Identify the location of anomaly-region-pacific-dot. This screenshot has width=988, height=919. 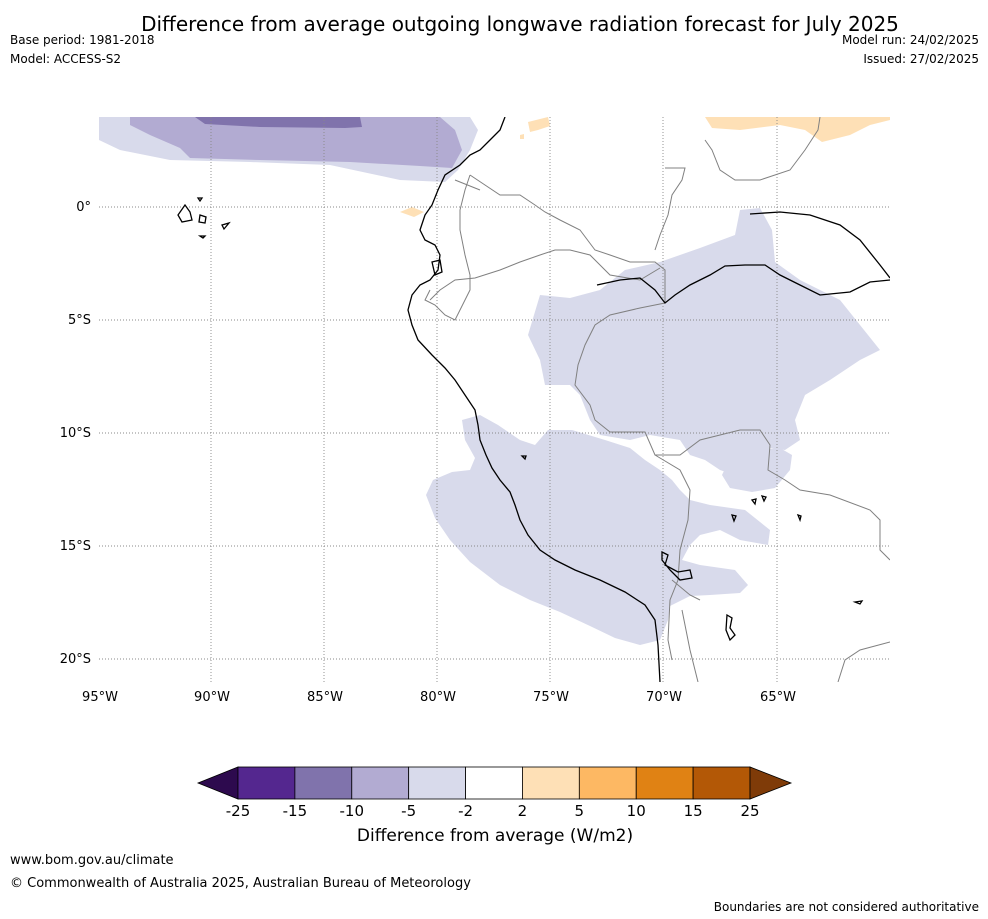
(522, 136).